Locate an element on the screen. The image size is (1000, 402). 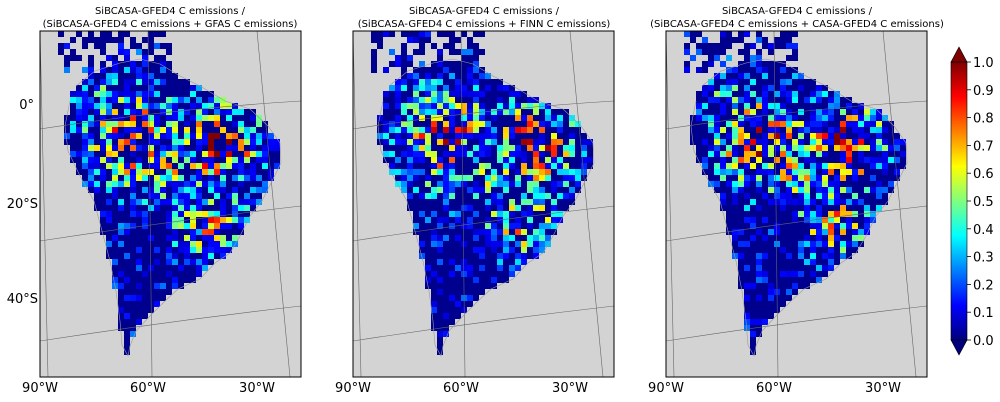
panel-2-title-line1: SiBCASA-GFED4 C emissions / is located at coordinates (484, 11).